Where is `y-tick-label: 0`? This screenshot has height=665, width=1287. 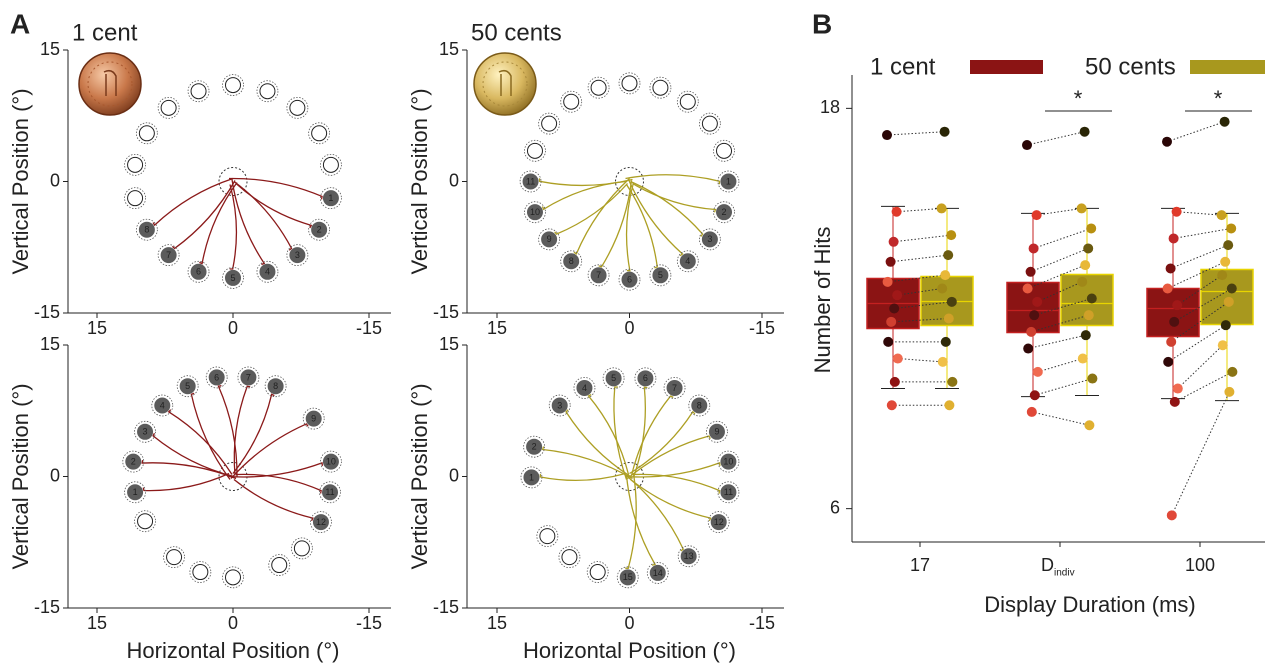
y-tick-label: 0 is located at coordinates (454, 180).